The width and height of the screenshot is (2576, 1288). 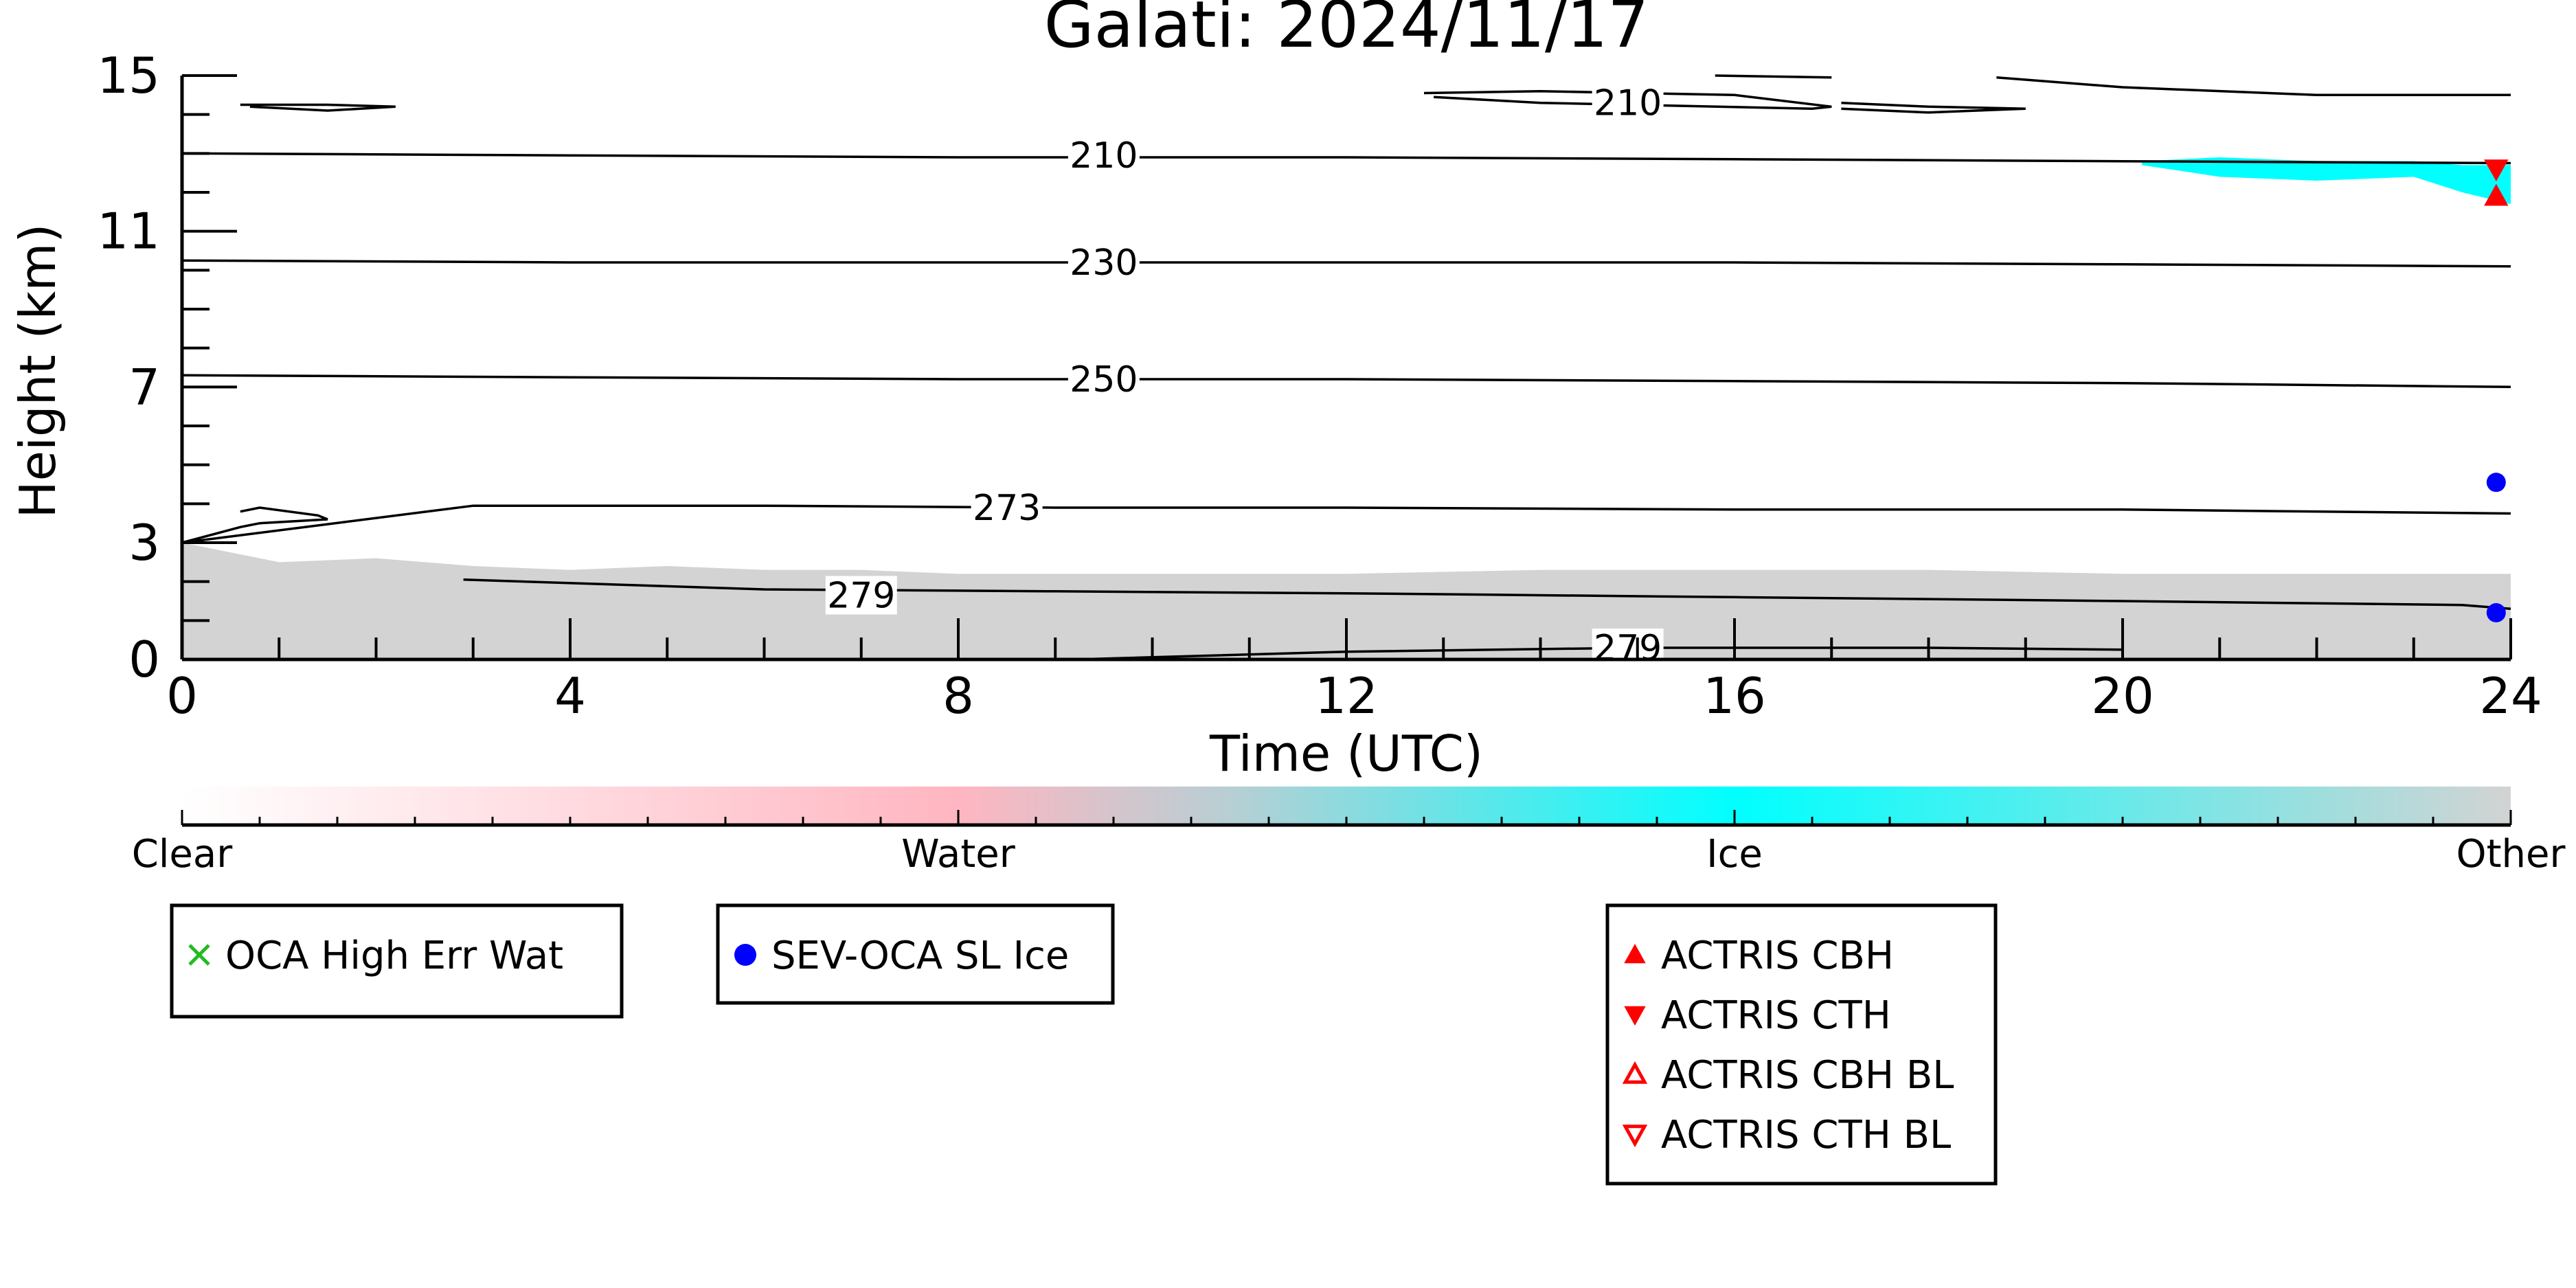 I want to click on y-axis-label: Height (km), so click(x=38, y=371).